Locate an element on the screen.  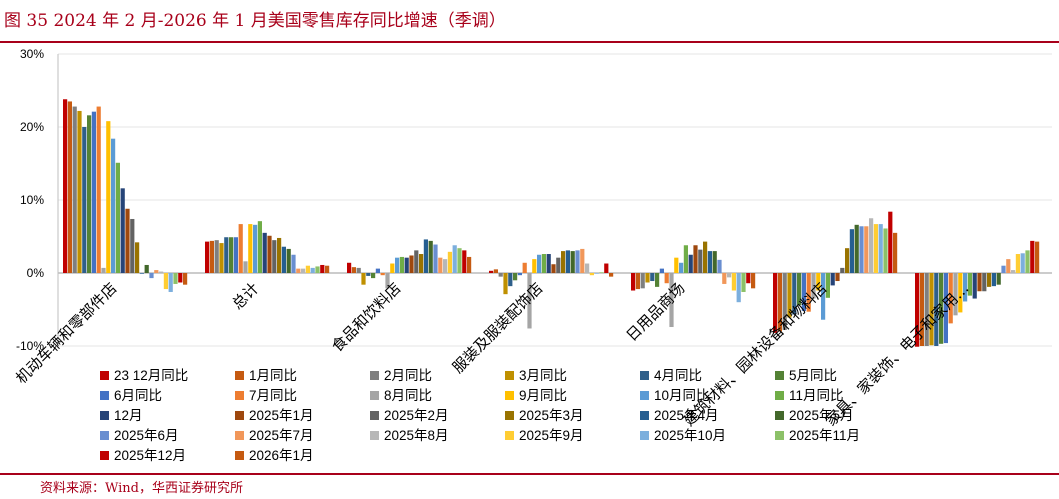
y-tick-label: 10% is located at coordinates (32, 200).